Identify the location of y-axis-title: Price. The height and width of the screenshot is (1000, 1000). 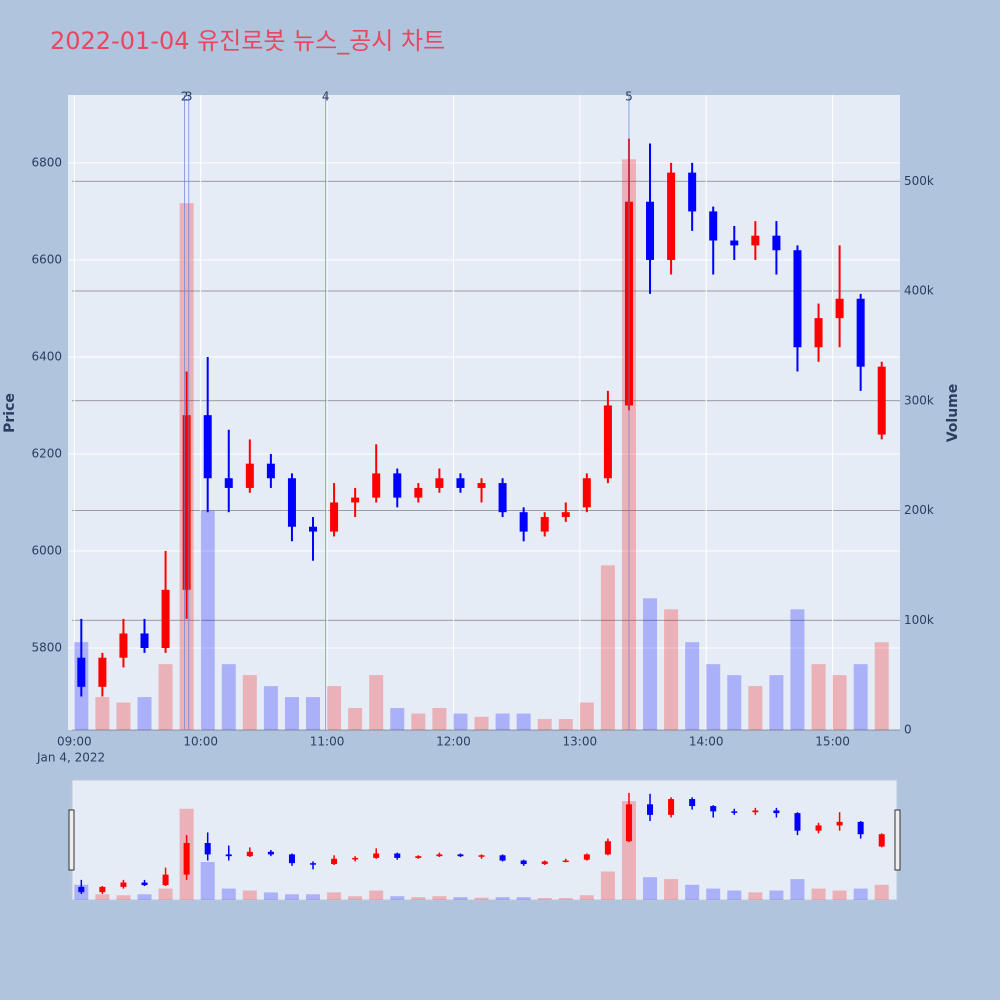
(10, 413).